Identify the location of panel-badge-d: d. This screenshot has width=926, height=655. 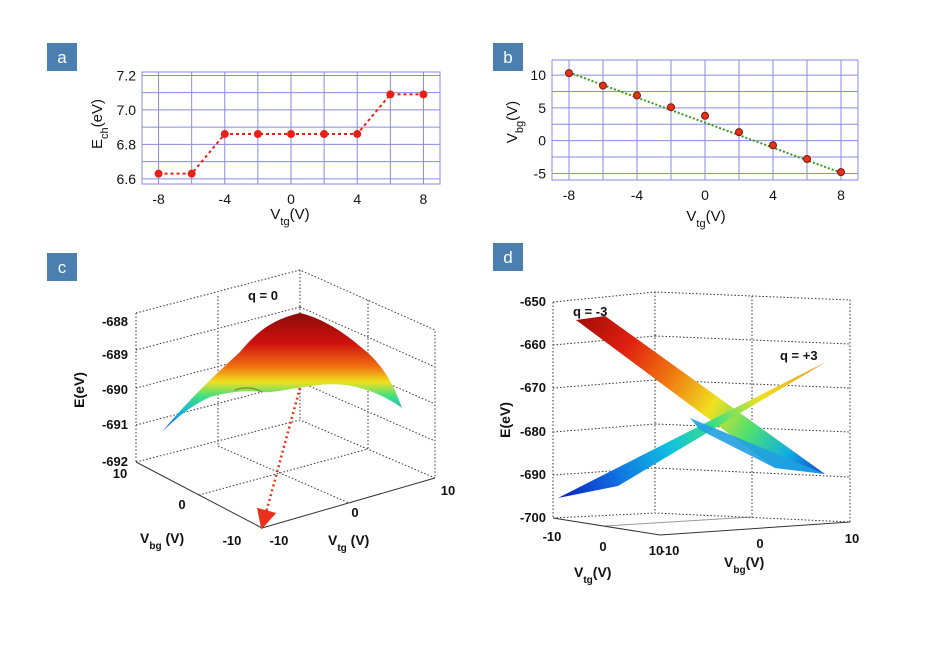
(508, 257).